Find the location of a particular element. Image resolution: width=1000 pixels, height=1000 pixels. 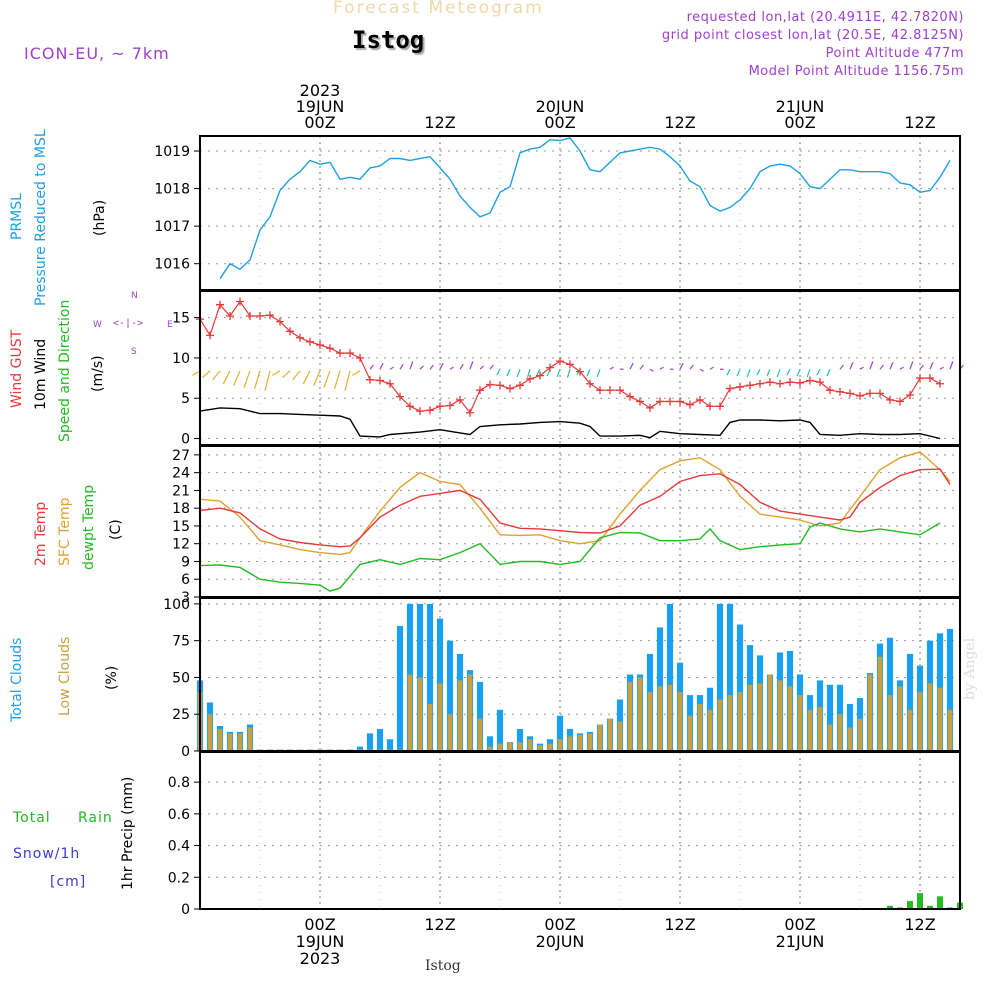

ten-m-wind-label: 10m Wind is located at coordinates (41, 374).